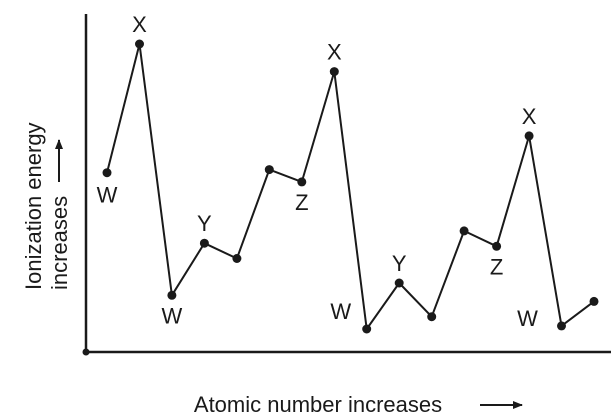 Image resolution: width=611 pixels, height=418 pixels. What do you see at coordinates (59, 243) in the screenshot?
I see `y-axis-title-line-2: increases` at bounding box center [59, 243].